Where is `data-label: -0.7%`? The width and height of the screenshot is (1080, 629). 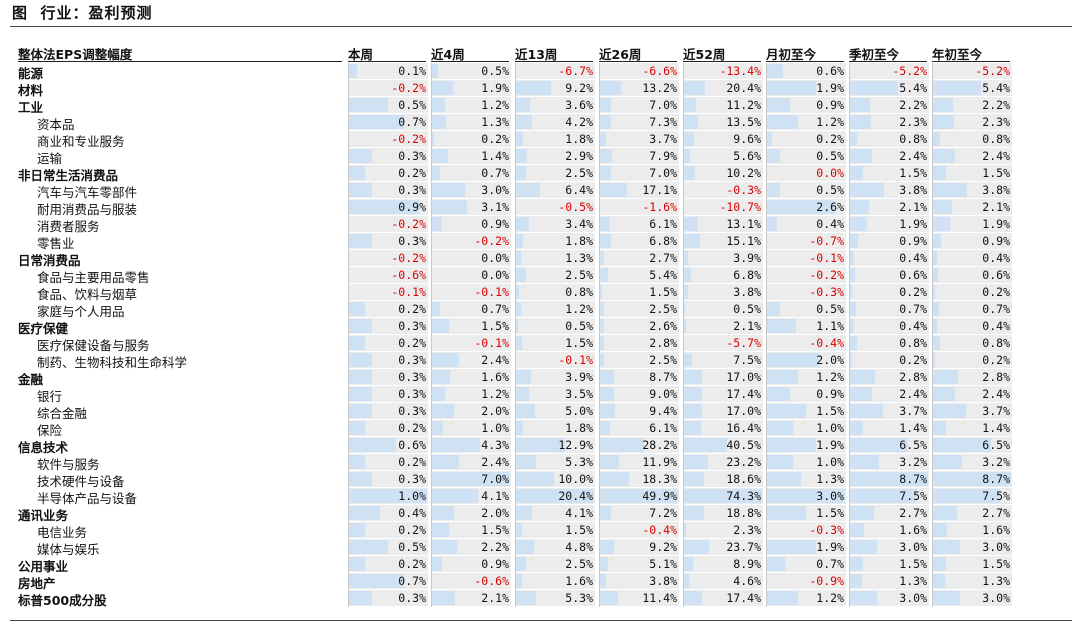 data-label: -0.7% is located at coordinates (826, 241).